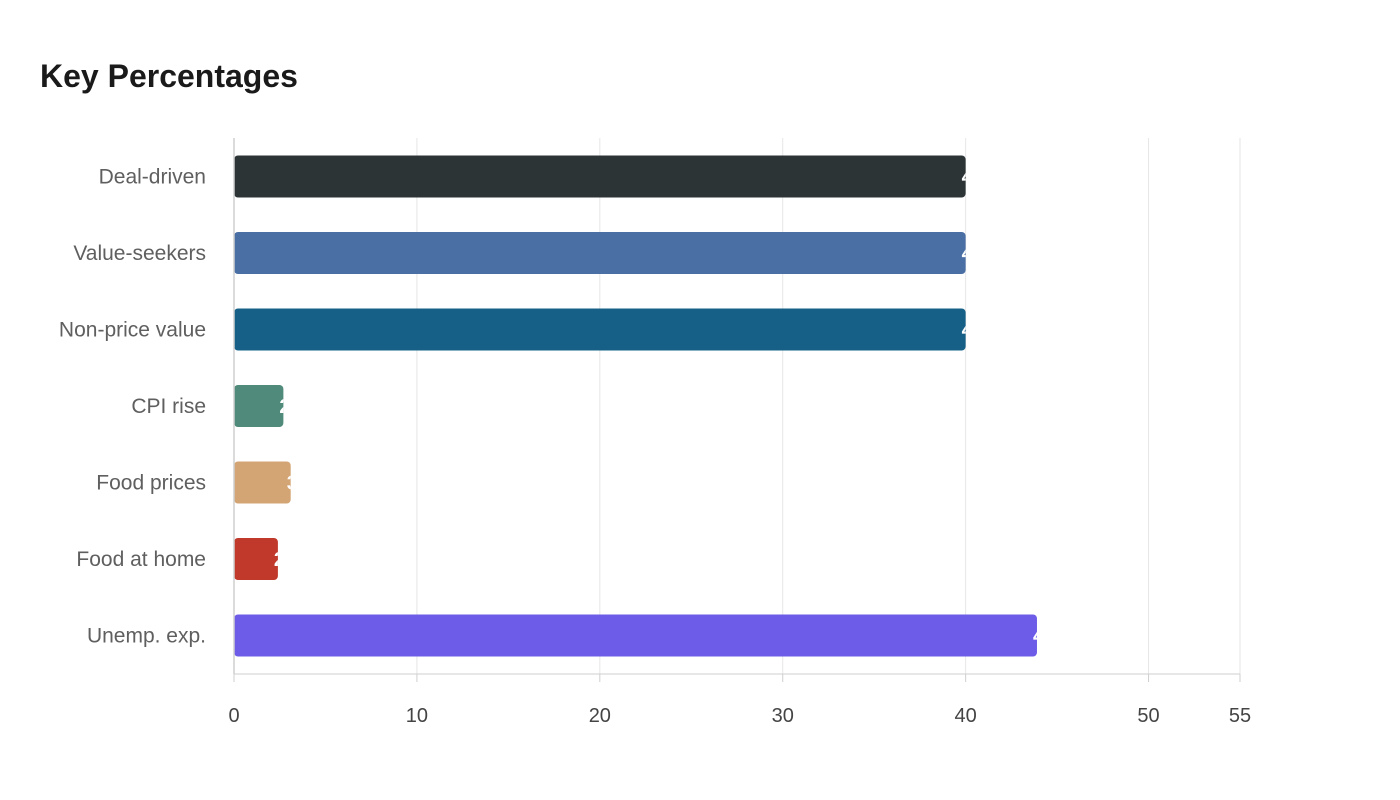  What do you see at coordinates (1240, 716) in the screenshot?
I see `x-tick-label: 55` at bounding box center [1240, 716].